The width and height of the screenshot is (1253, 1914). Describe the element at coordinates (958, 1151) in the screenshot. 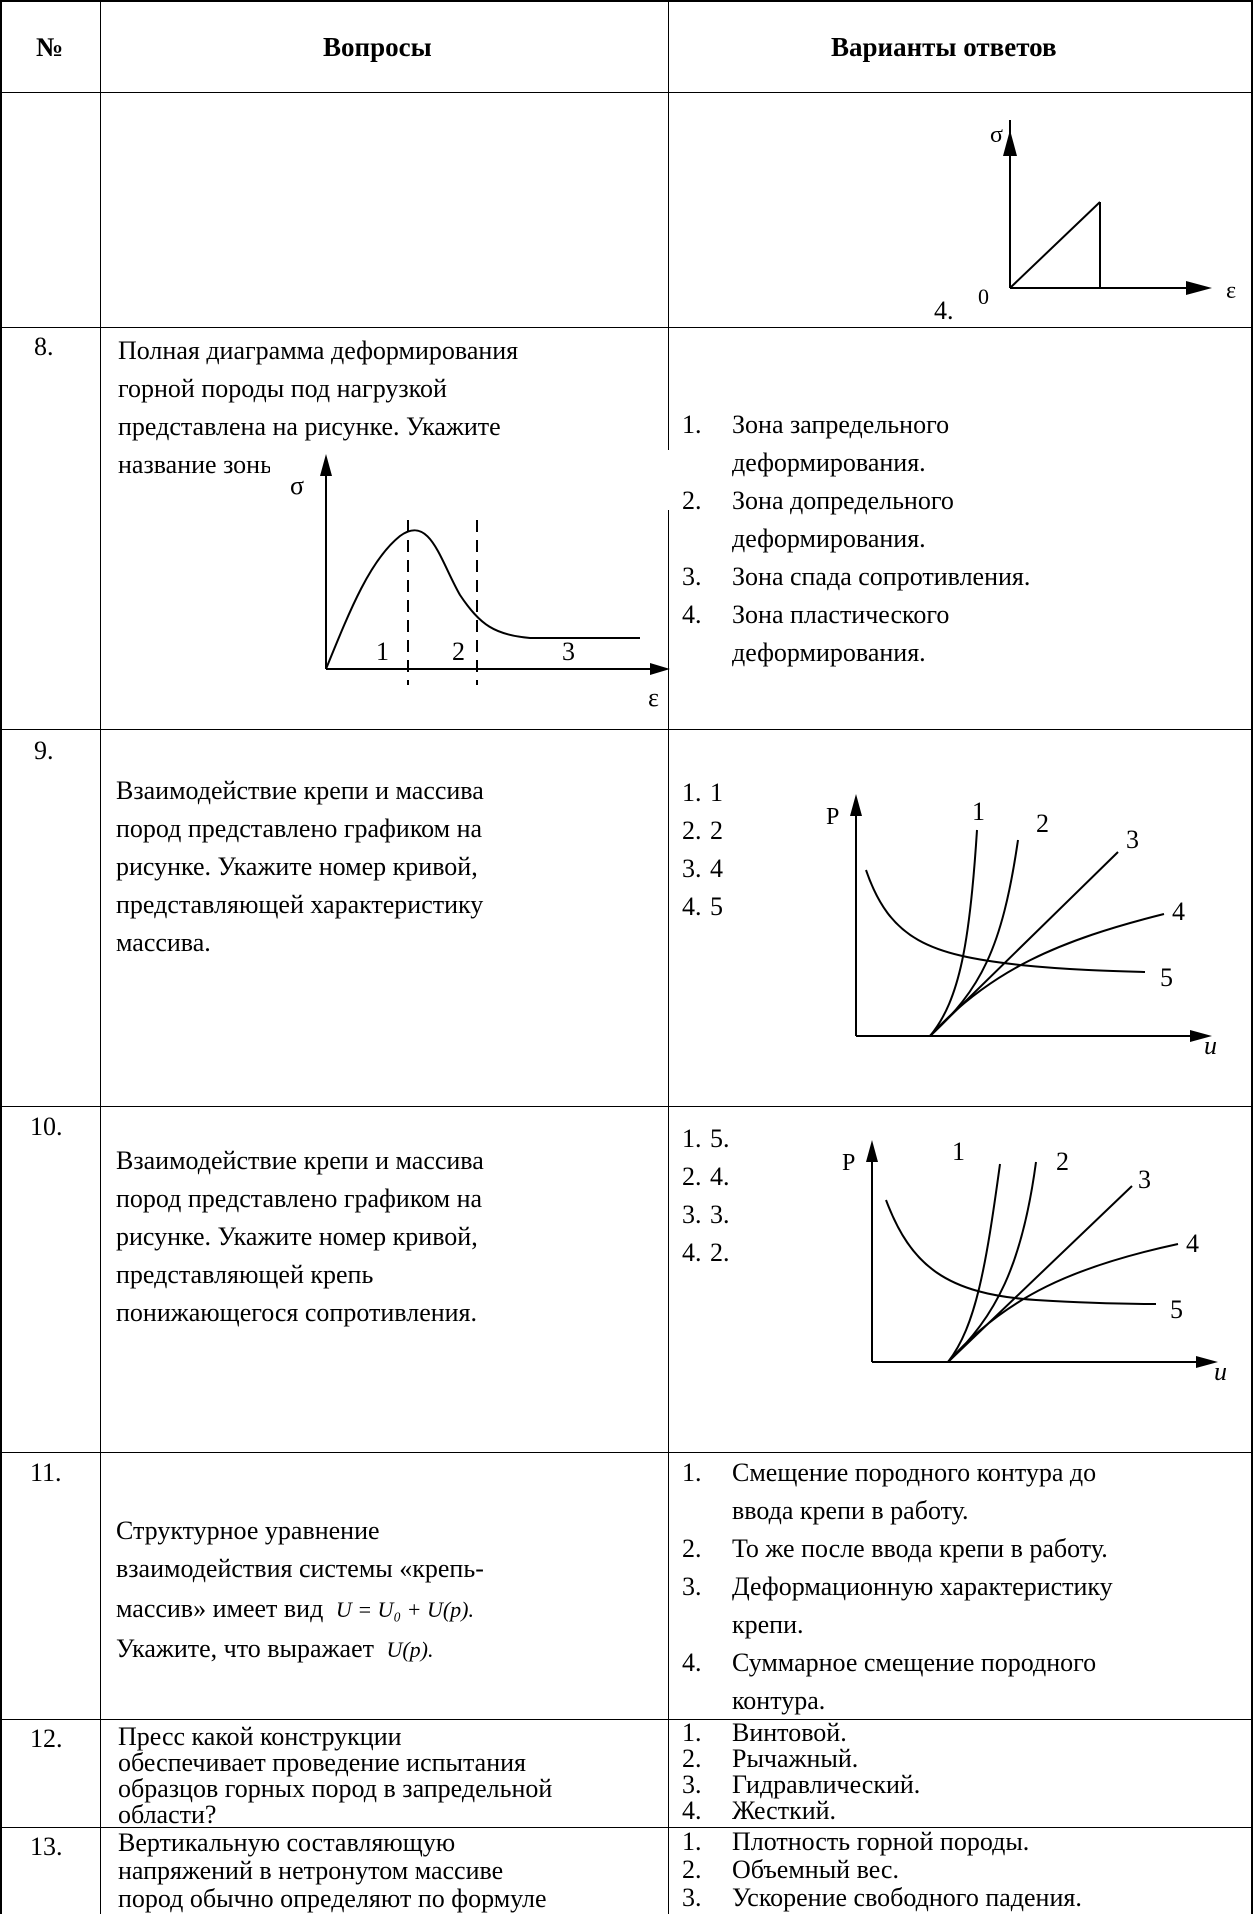

I see `row10-curve-1-label: 1` at that location.